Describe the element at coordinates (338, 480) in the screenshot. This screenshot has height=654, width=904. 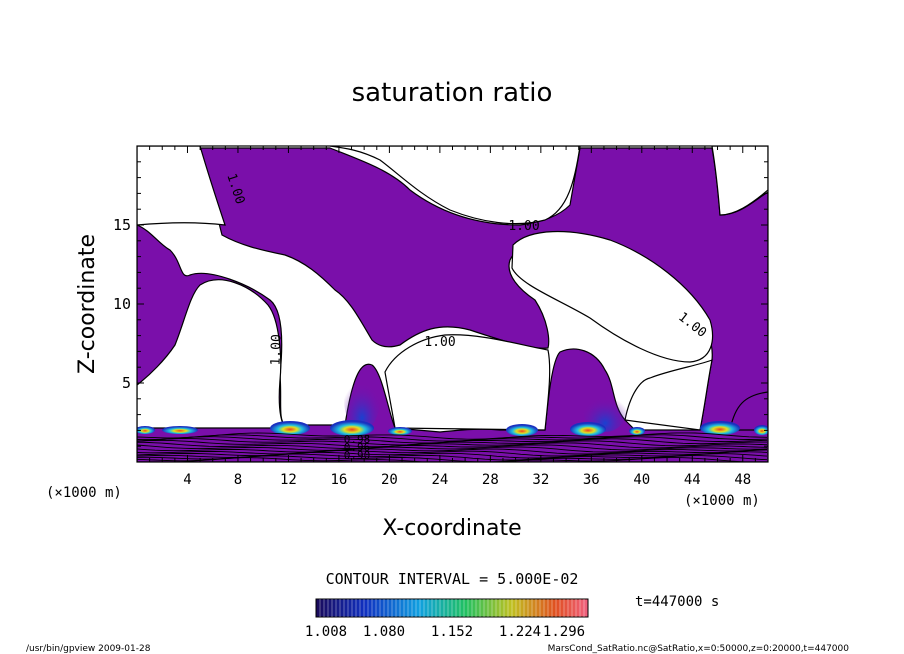
I see `x-tick-label: 16` at that location.